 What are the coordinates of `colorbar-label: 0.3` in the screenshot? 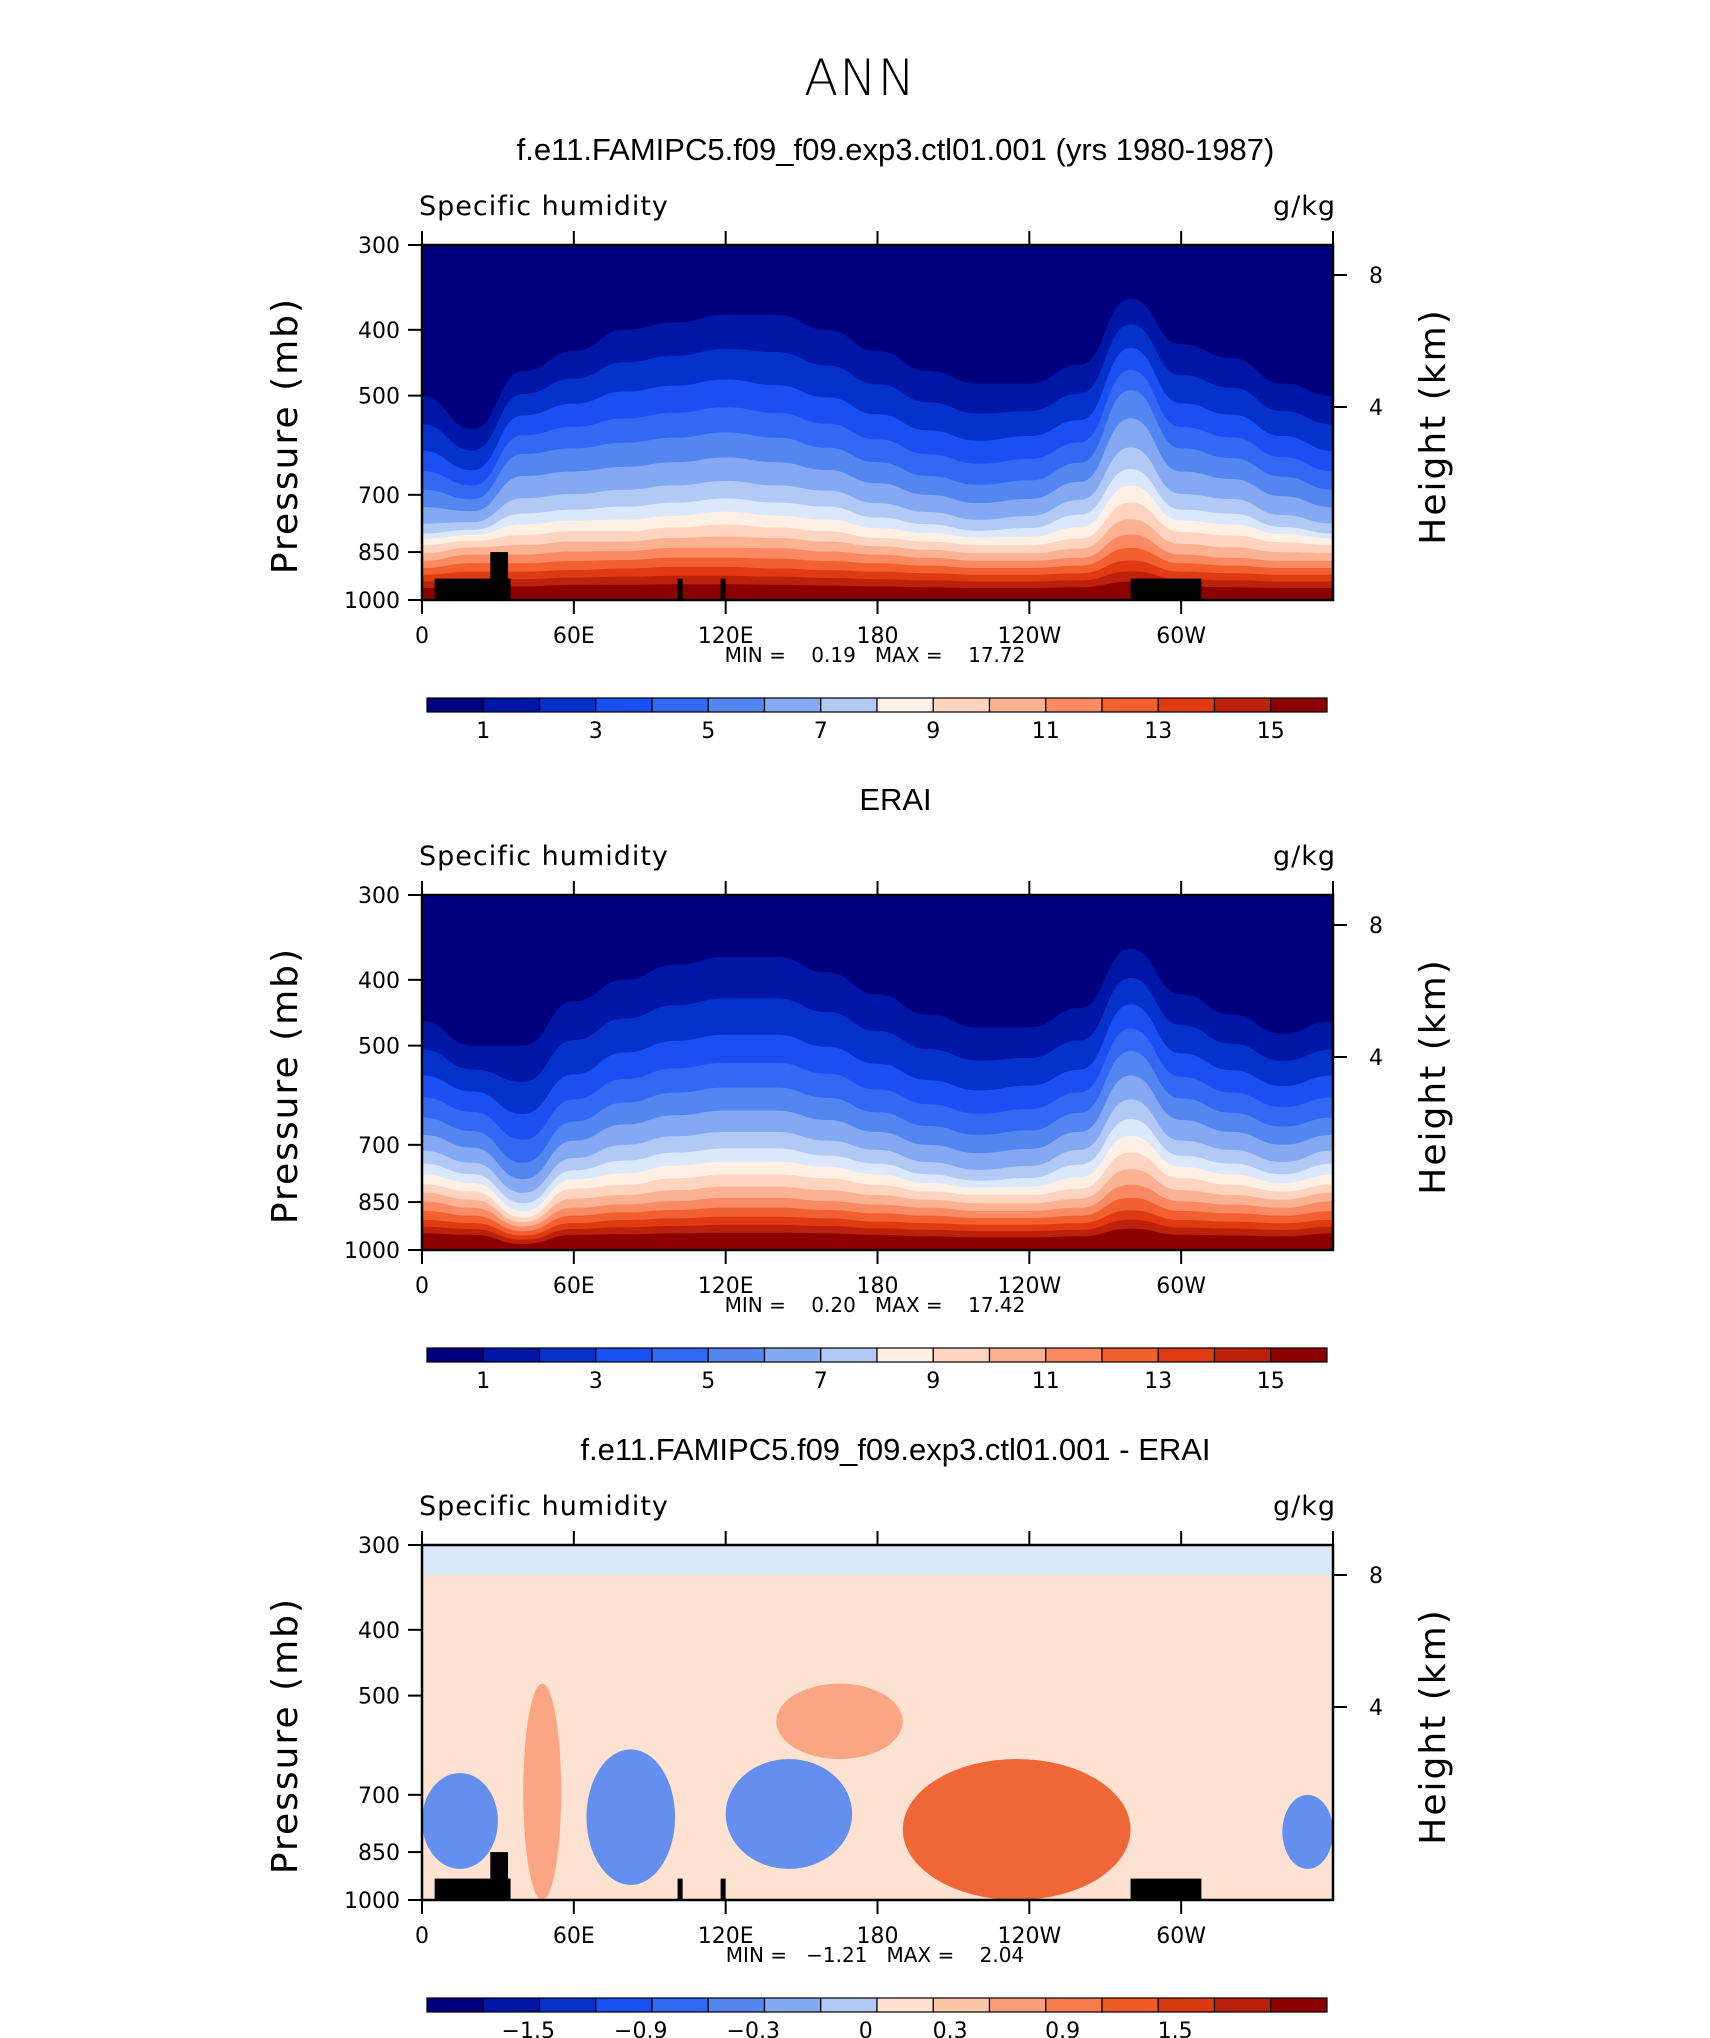 It's located at (950, 2028).